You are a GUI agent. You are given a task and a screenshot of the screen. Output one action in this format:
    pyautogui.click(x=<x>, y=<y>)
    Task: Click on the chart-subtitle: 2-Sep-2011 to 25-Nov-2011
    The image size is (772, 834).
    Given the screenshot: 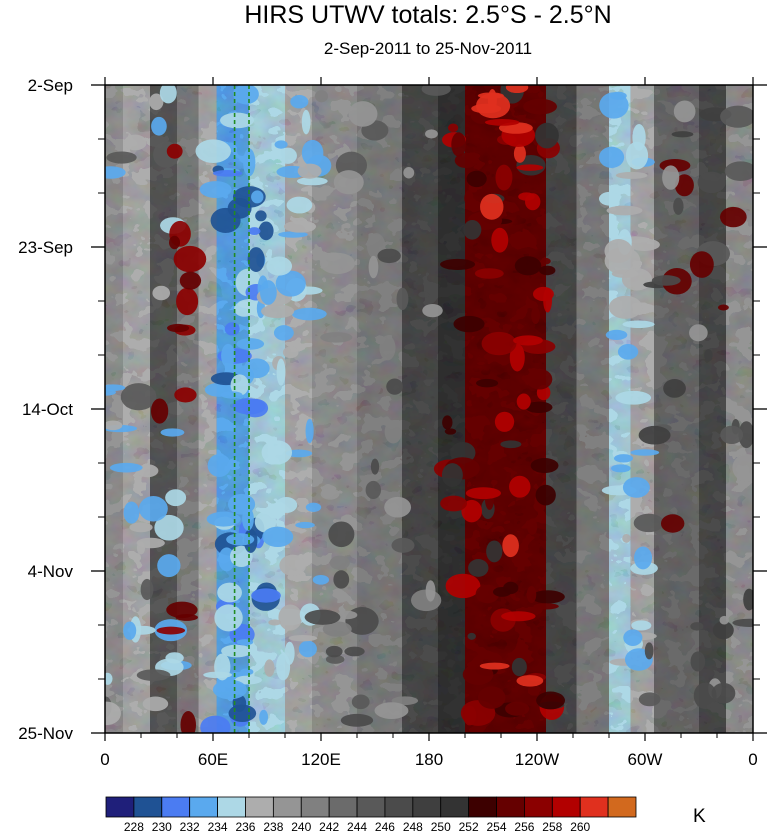 What is the action you would take?
    pyautogui.click(x=428, y=48)
    